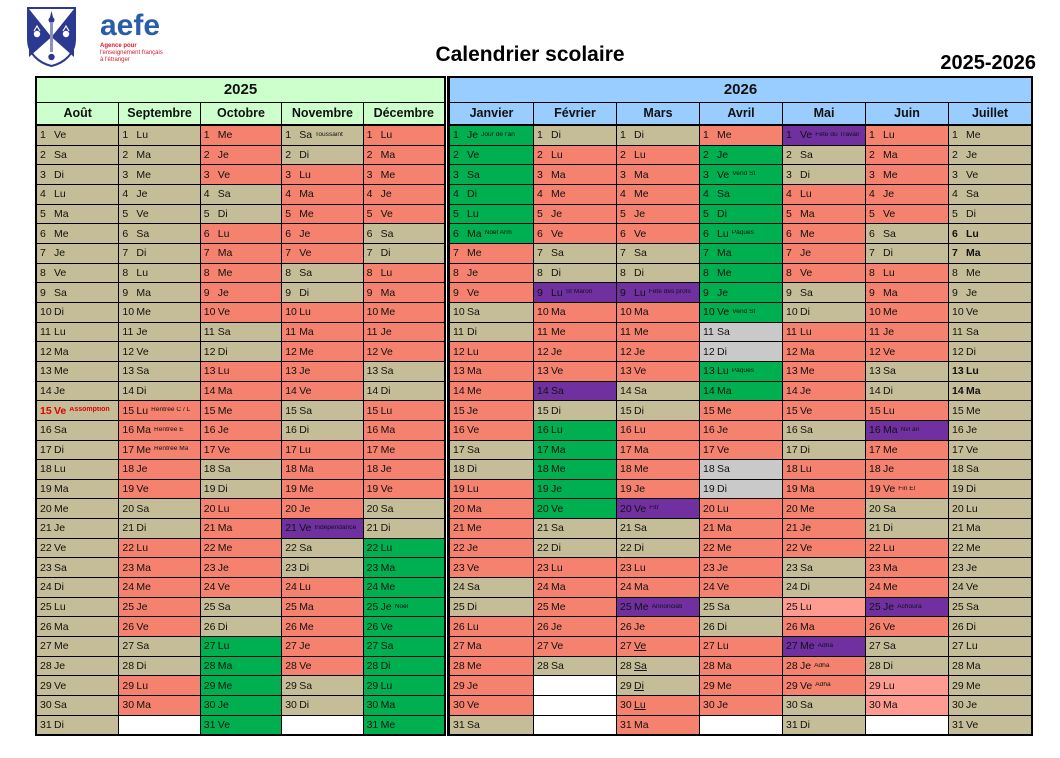 This screenshot has height=758, width=1060. Describe the element at coordinates (990, 273) in the screenshot. I see `day-cell: 8 Me` at that location.